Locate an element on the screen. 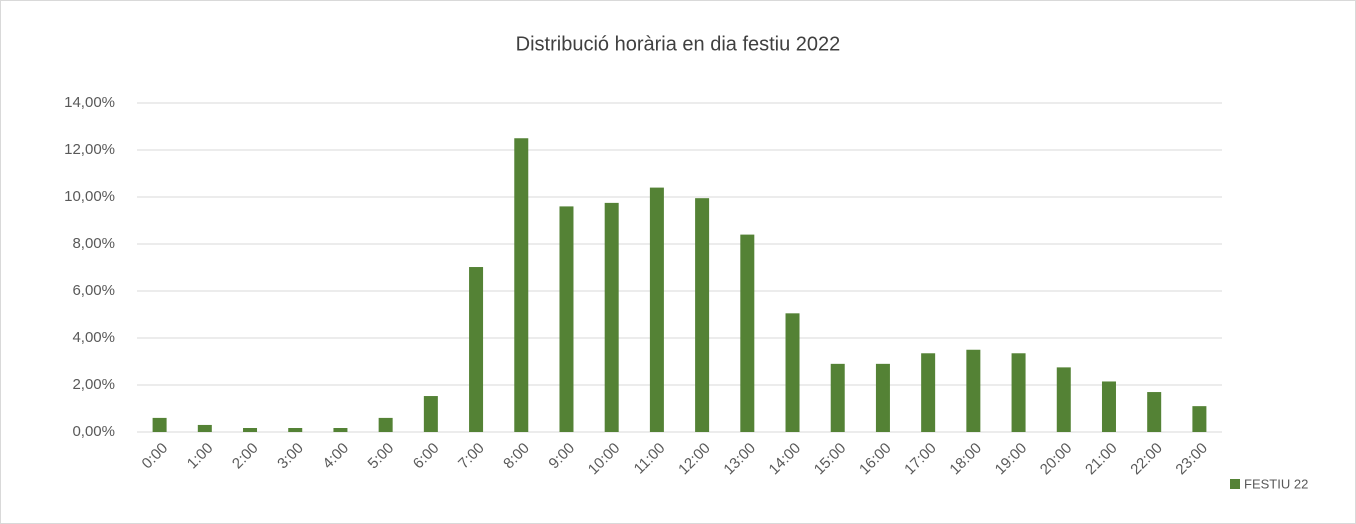 The height and width of the screenshot is (524, 1356). y-tick-label: 8,00% is located at coordinates (93, 243).